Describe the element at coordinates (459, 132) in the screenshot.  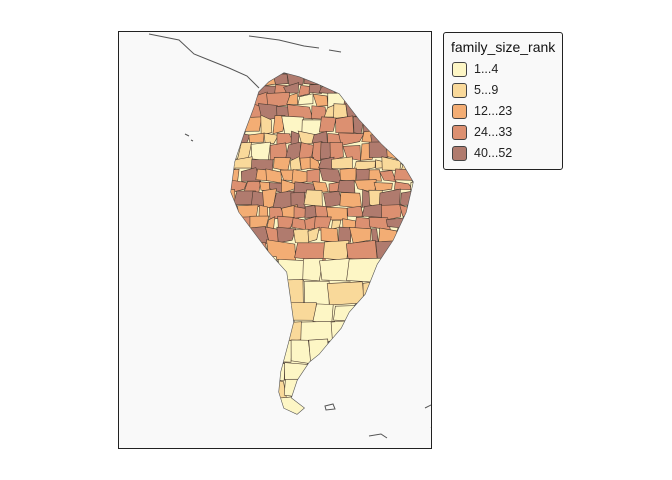
I see `legend-swatch` at that location.